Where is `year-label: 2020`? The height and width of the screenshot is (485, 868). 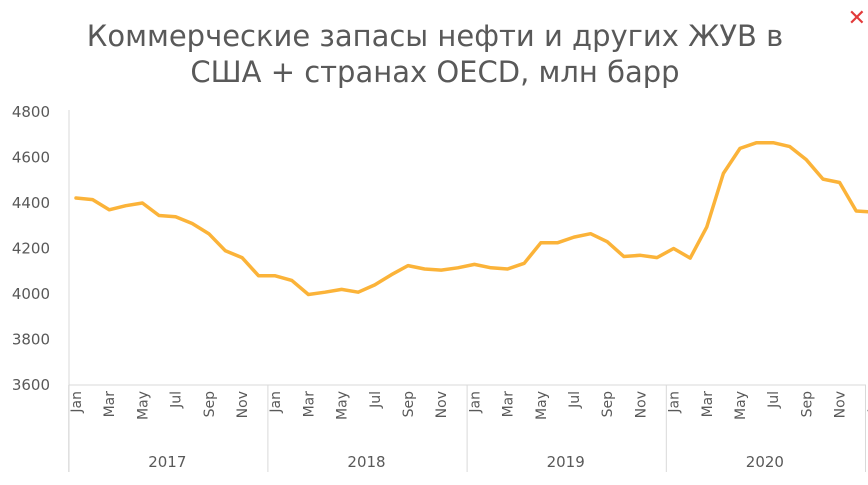 year-label: 2020 is located at coordinates (765, 462).